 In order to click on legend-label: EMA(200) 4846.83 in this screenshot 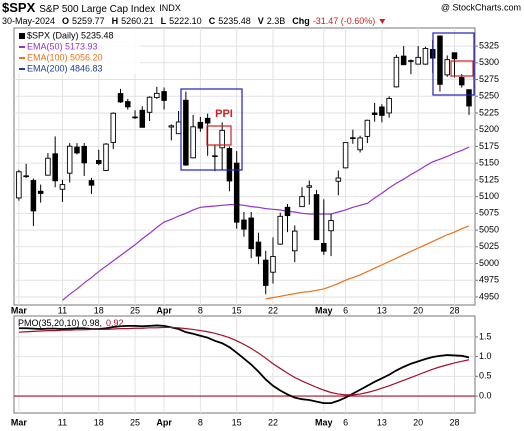, I will do `click(65, 68)`.